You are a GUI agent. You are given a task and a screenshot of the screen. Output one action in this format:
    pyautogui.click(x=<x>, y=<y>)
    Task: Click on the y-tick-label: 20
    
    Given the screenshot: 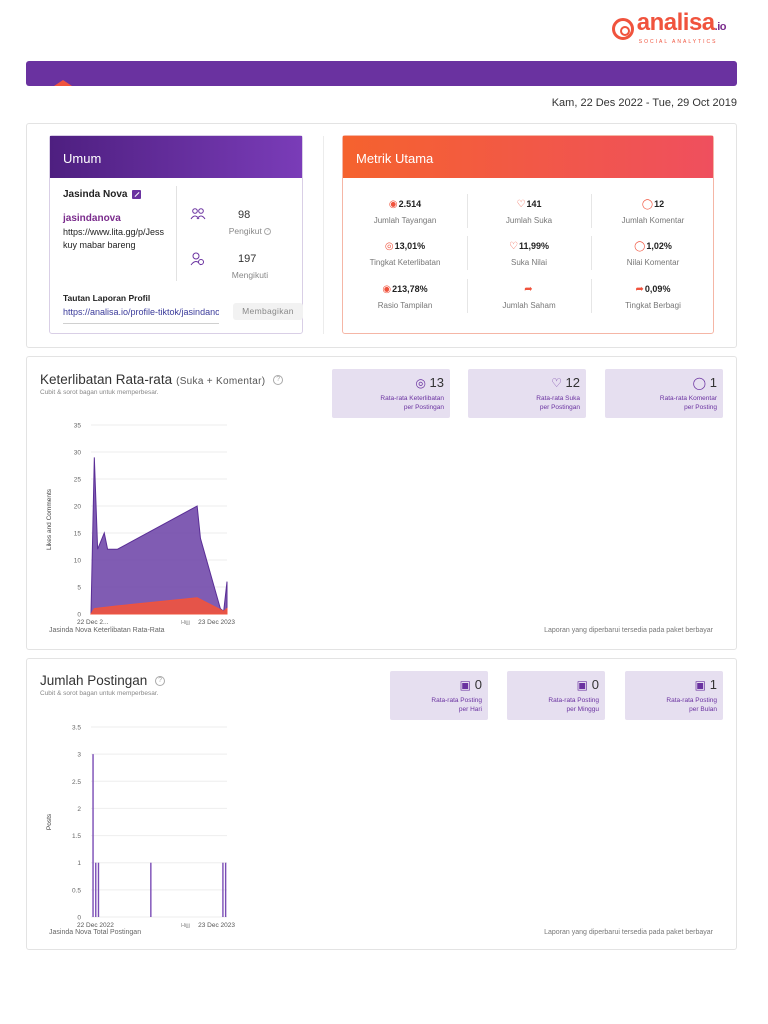 What is the action you would take?
    pyautogui.click(x=78, y=507)
    